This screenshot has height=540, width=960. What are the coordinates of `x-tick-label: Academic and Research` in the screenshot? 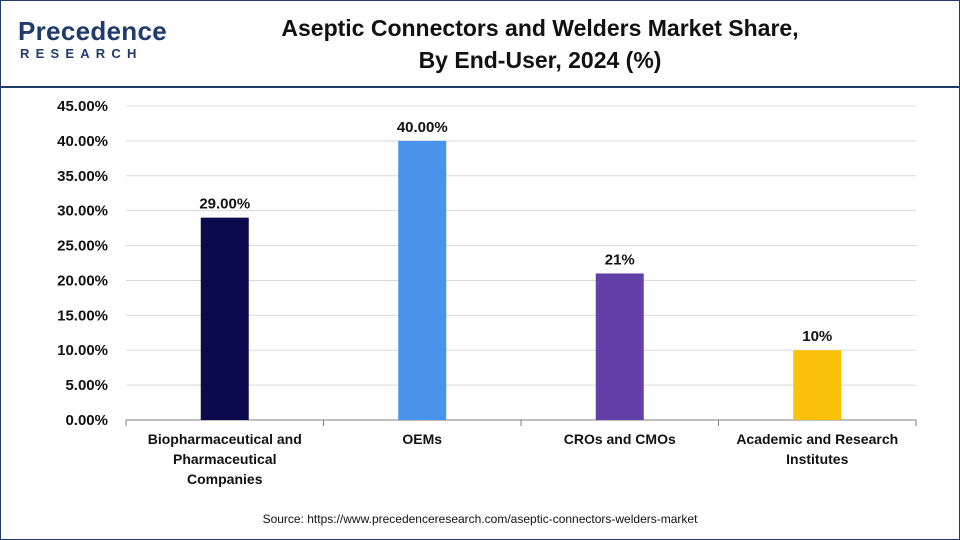 It's located at (817, 439).